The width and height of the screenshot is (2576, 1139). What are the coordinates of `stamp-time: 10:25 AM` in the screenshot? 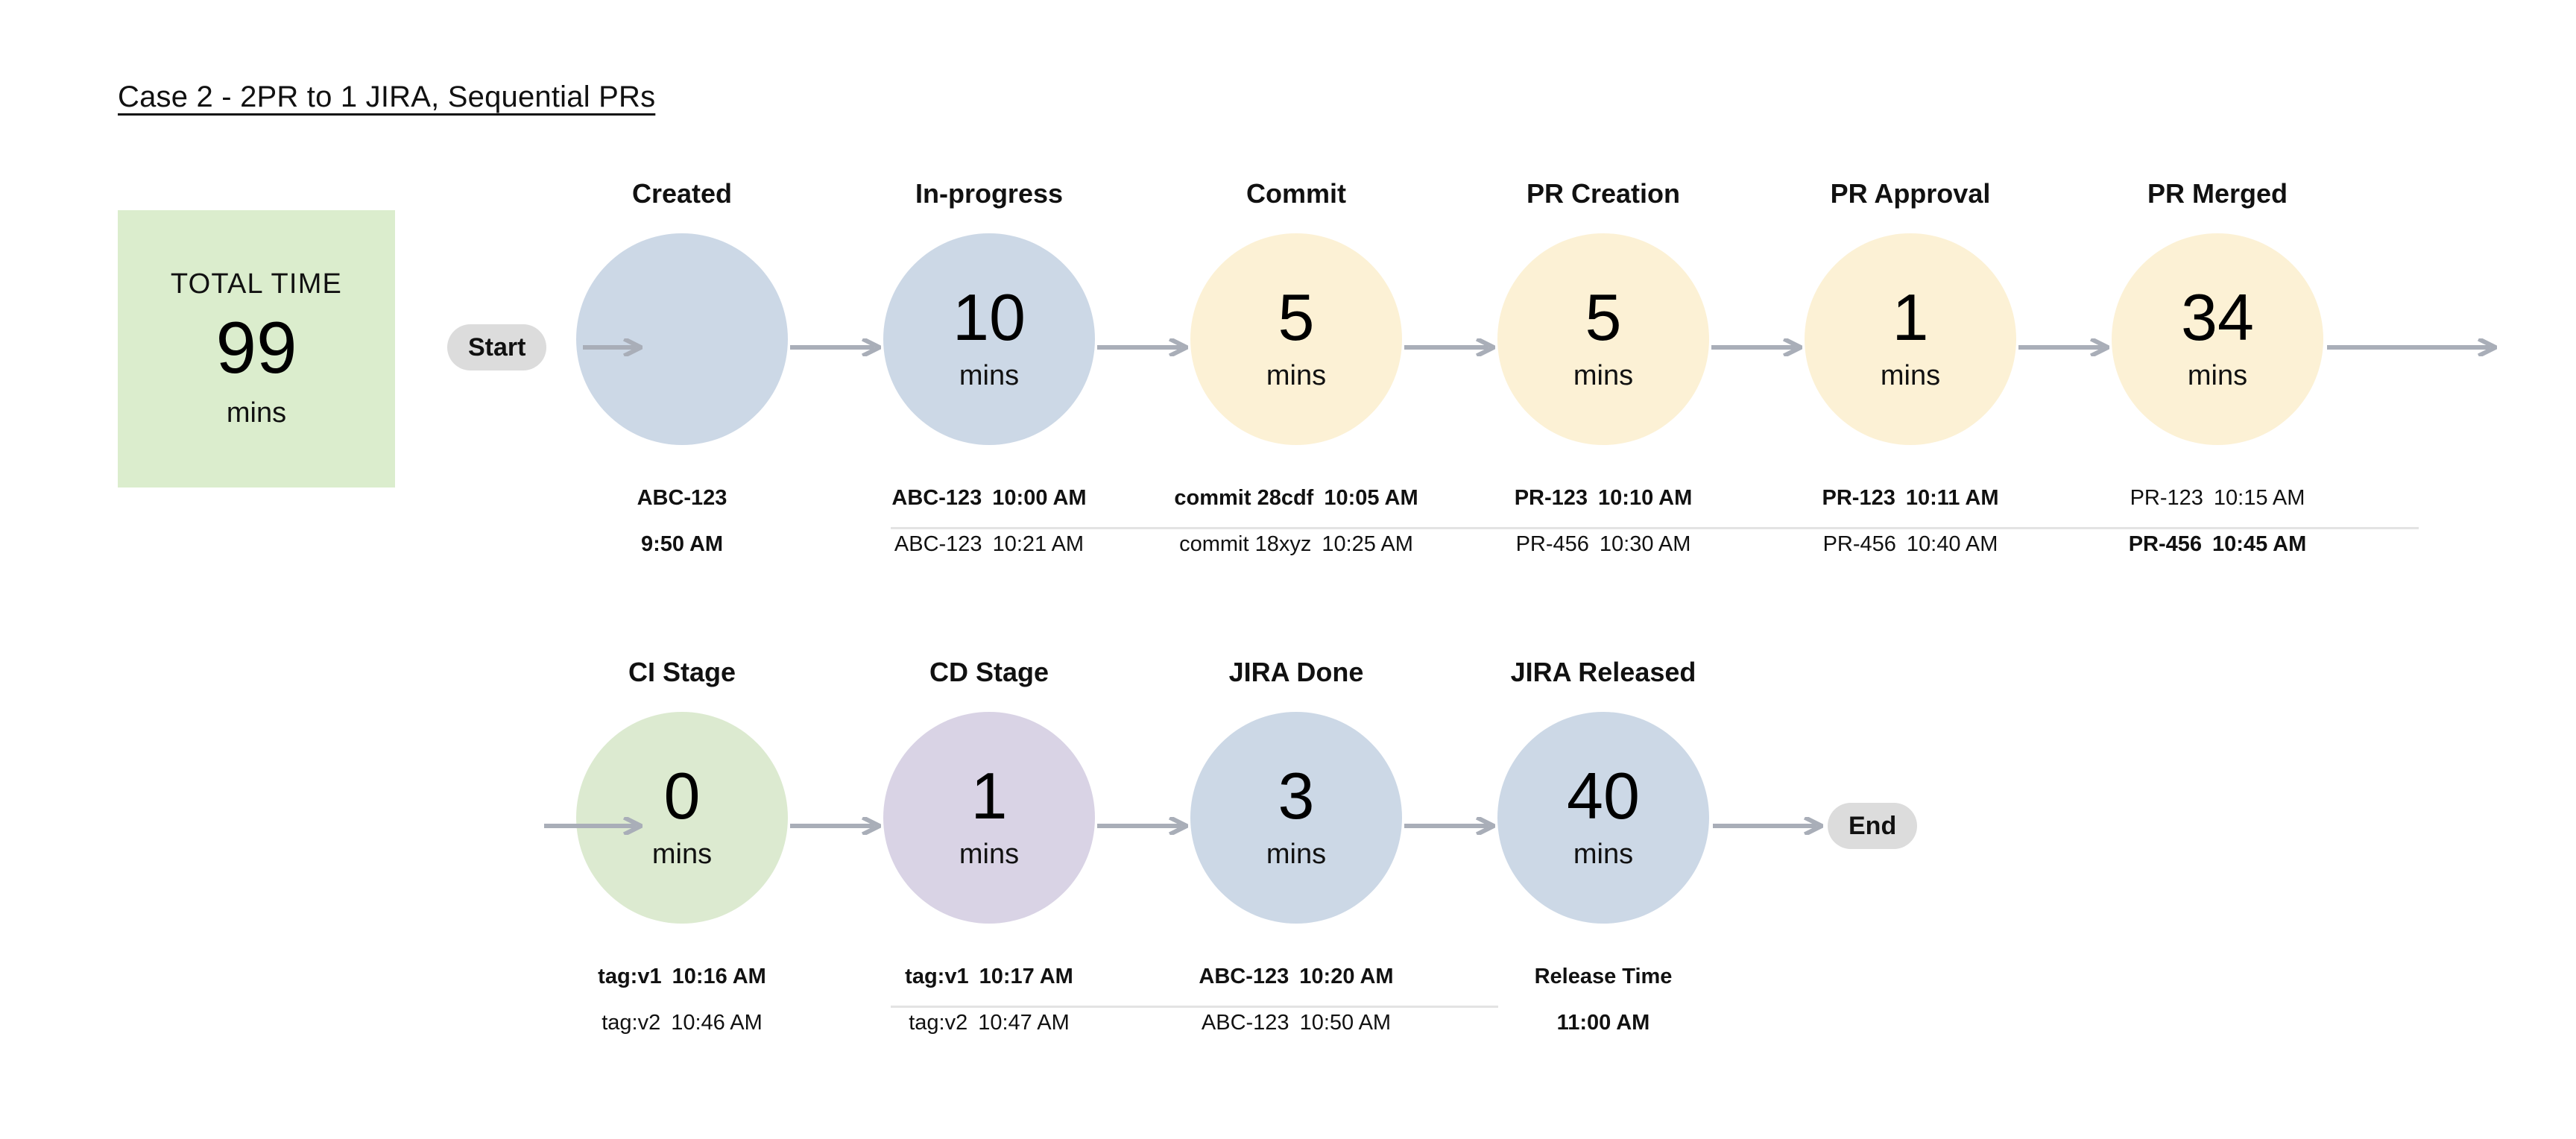 It's located at (1368, 544).